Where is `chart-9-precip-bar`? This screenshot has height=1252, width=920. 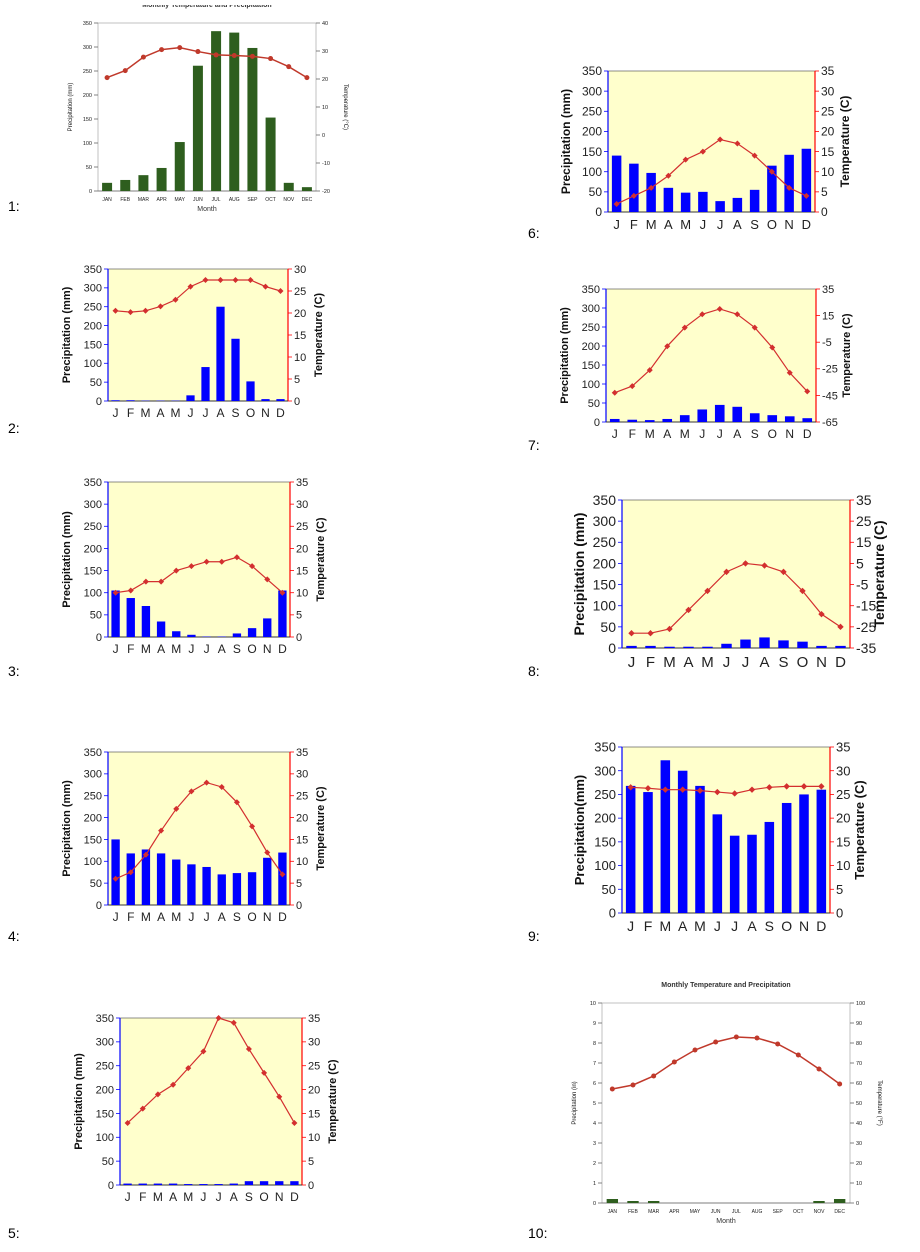 chart-9-precip-bar is located at coordinates (717, 863).